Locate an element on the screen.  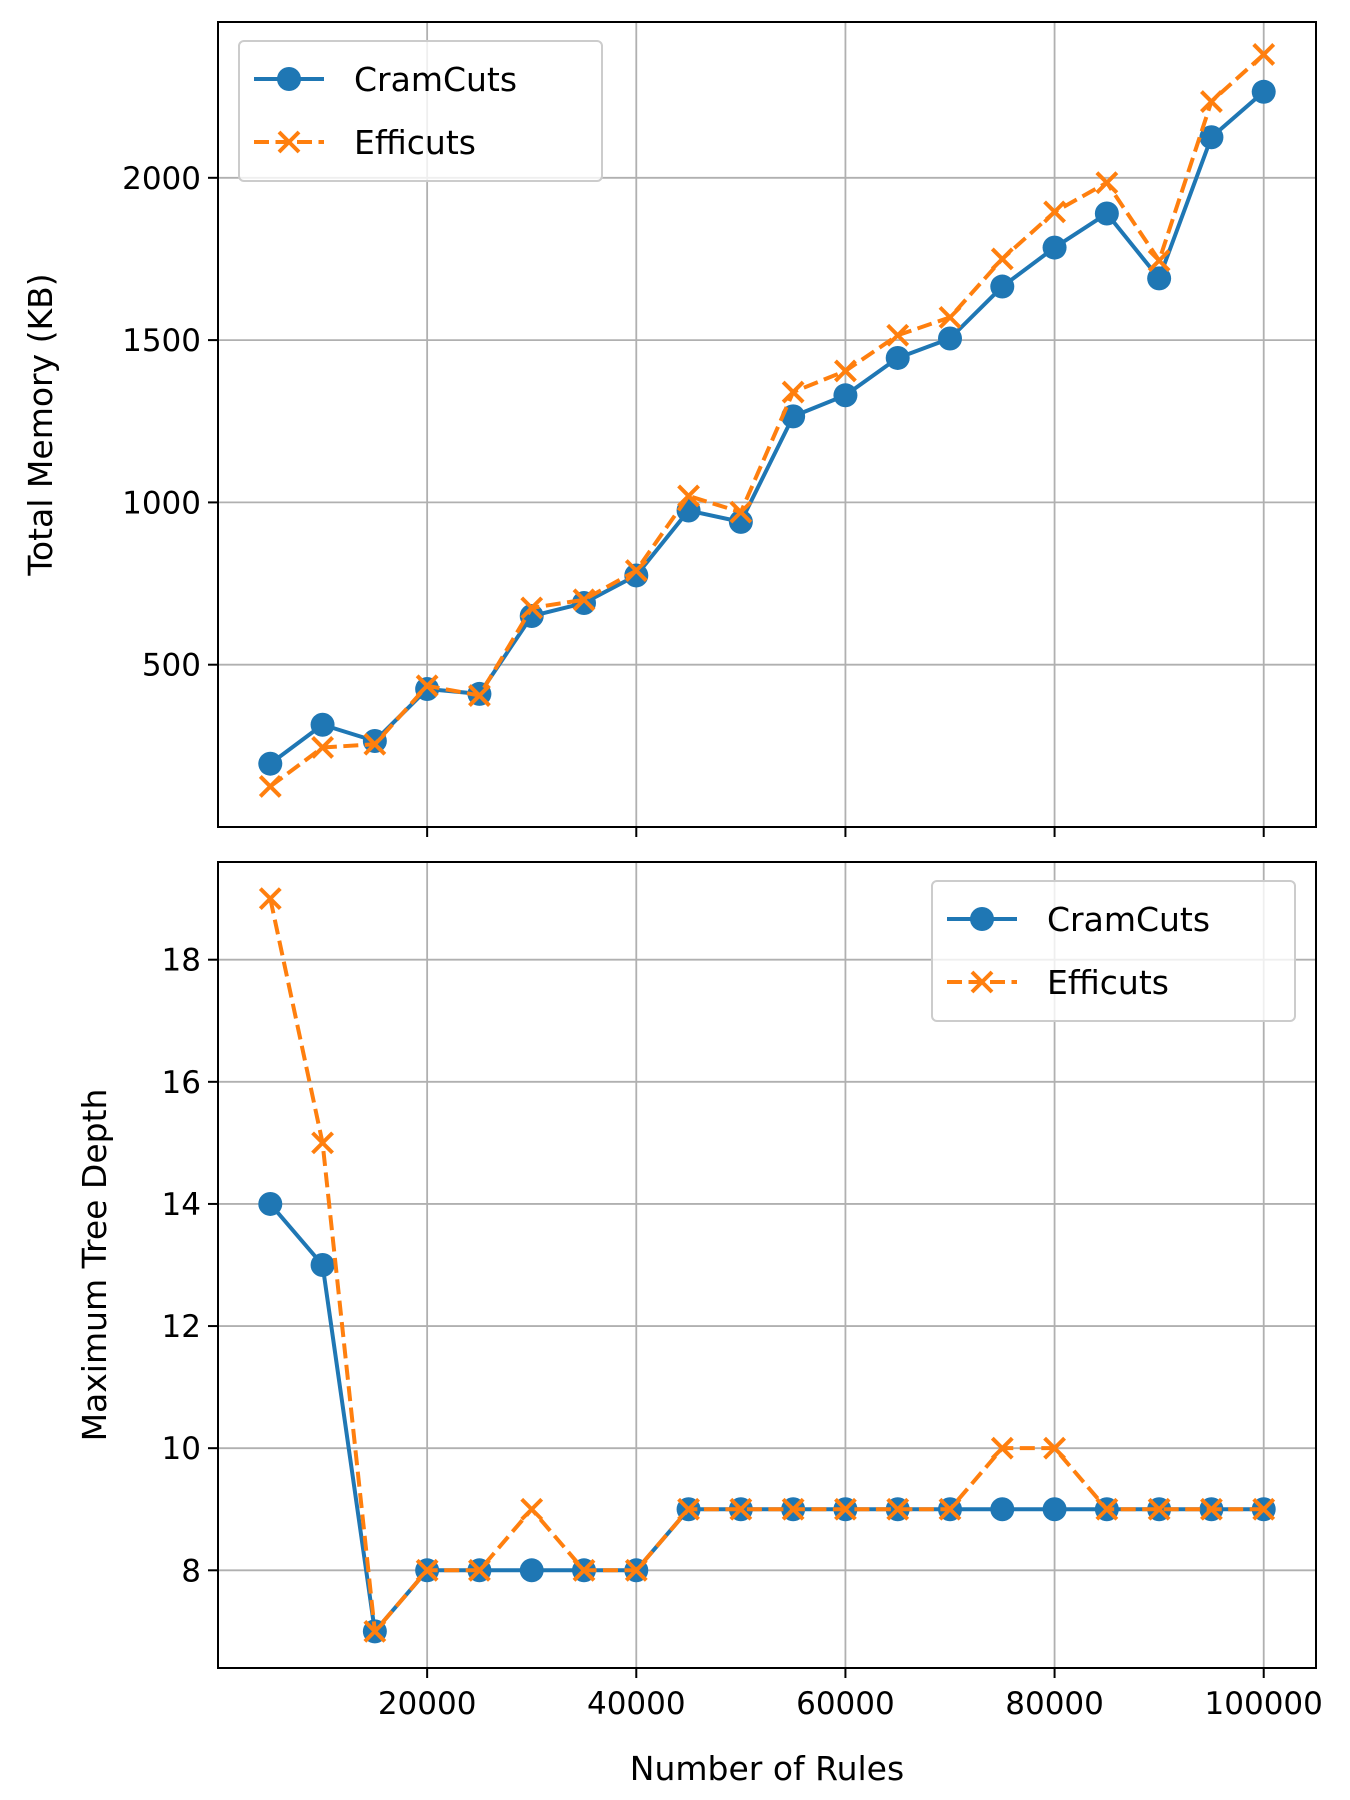
y-tick-label: 18 is located at coordinates (181, 961).